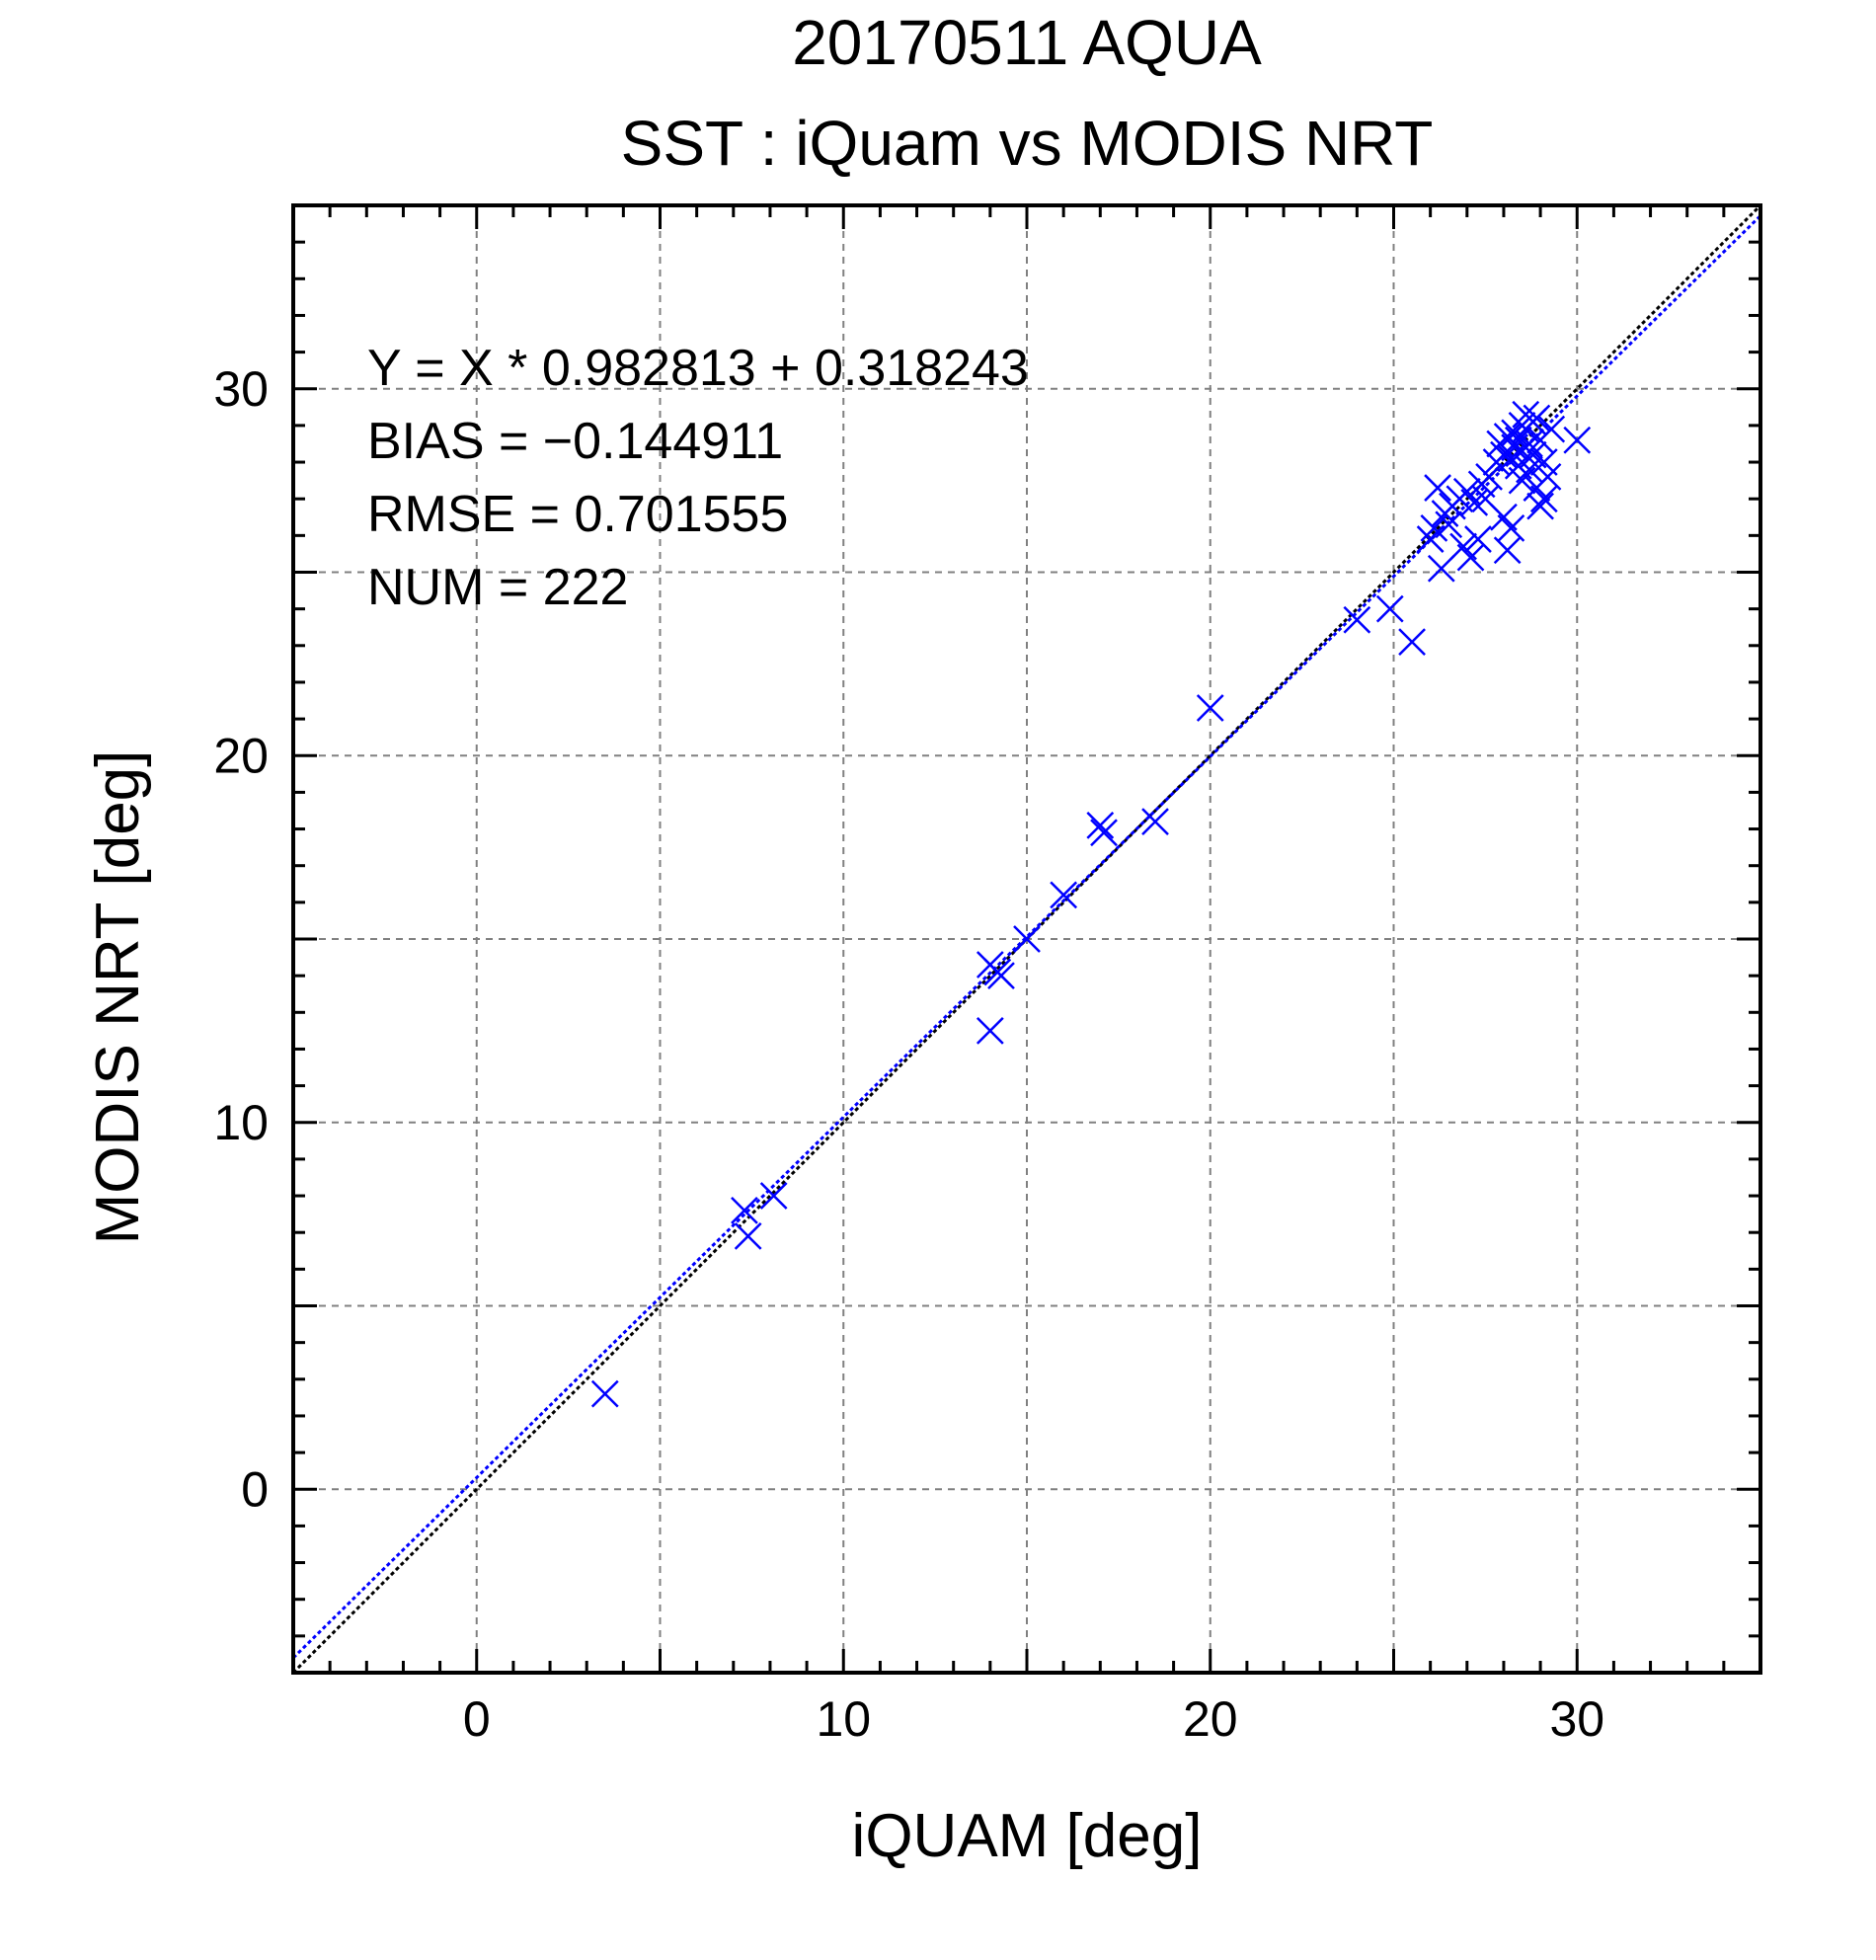 Image resolution: width=1876 pixels, height=1960 pixels. Describe the element at coordinates (1027, 42) in the screenshot. I see `chart-title: 20170511 AQUA` at that location.